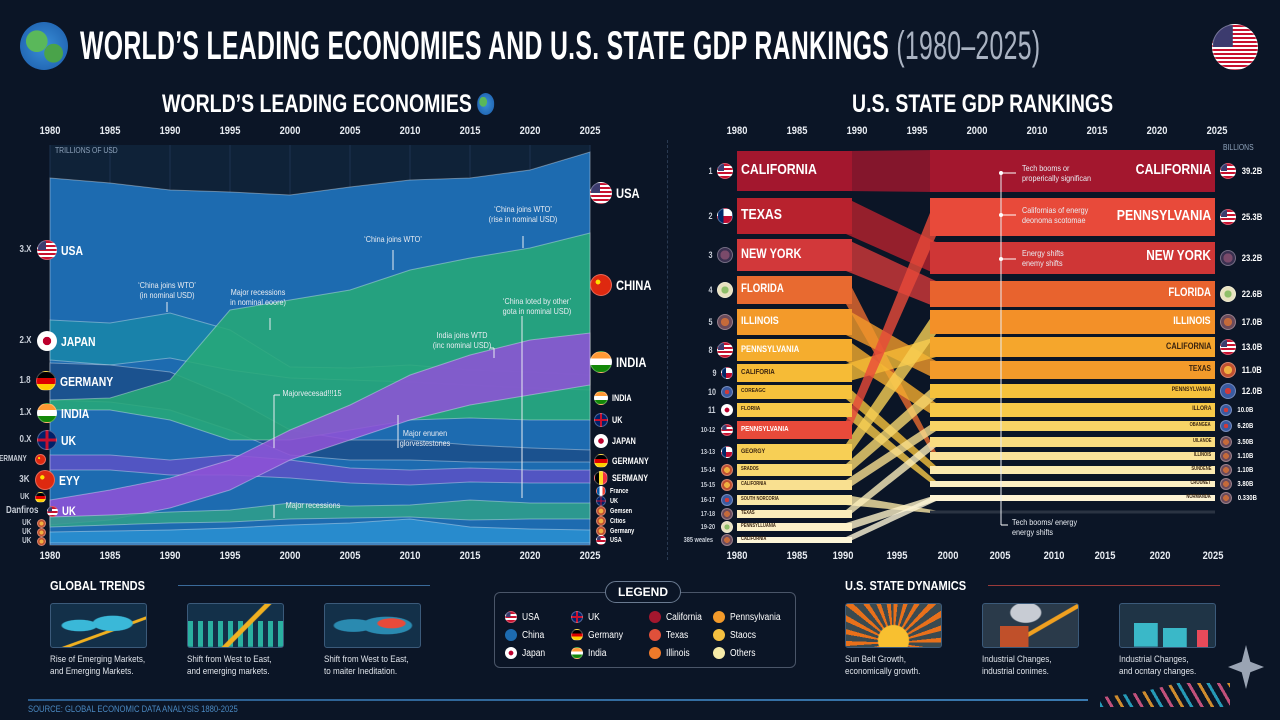 This screenshot has width=1280, height=720. Describe the element at coordinates (40, 511) in the screenshot. I see `left-series-label: Danfiros UK` at that location.